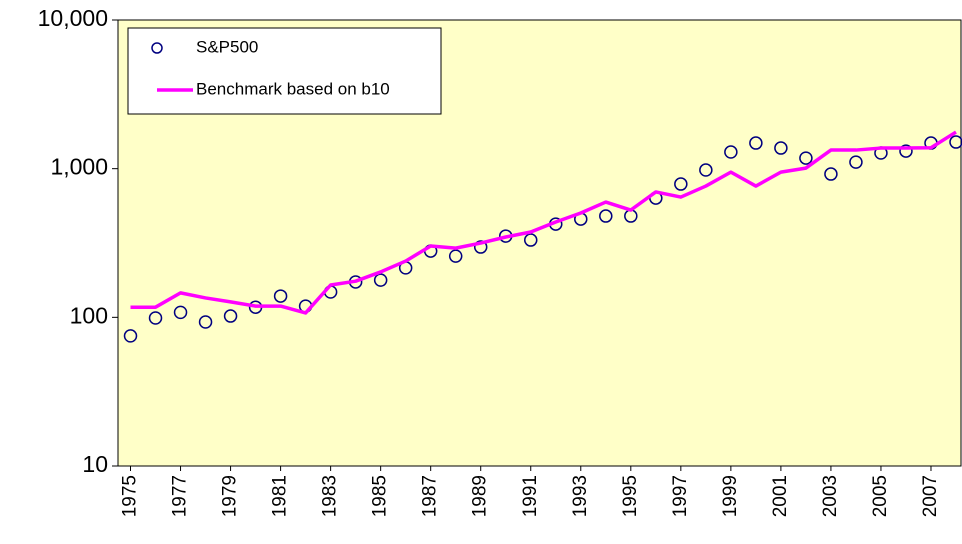  What do you see at coordinates (430, 496) in the screenshot?
I see `x-tick-label: 1987` at bounding box center [430, 496].